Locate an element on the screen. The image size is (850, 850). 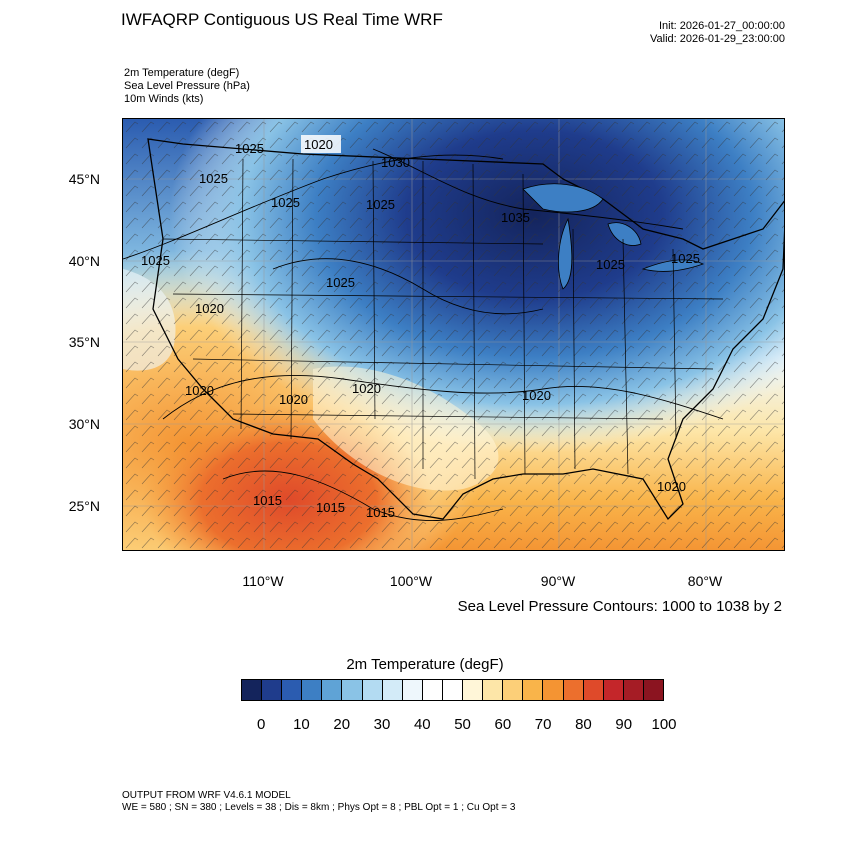
colorbar-tick-label: 0 is located at coordinates (261, 724).